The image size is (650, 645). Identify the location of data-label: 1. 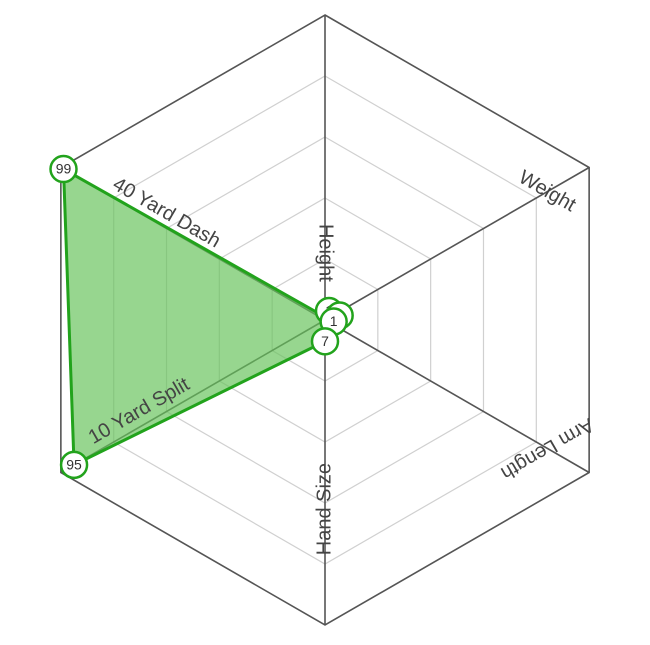
(334, 321).